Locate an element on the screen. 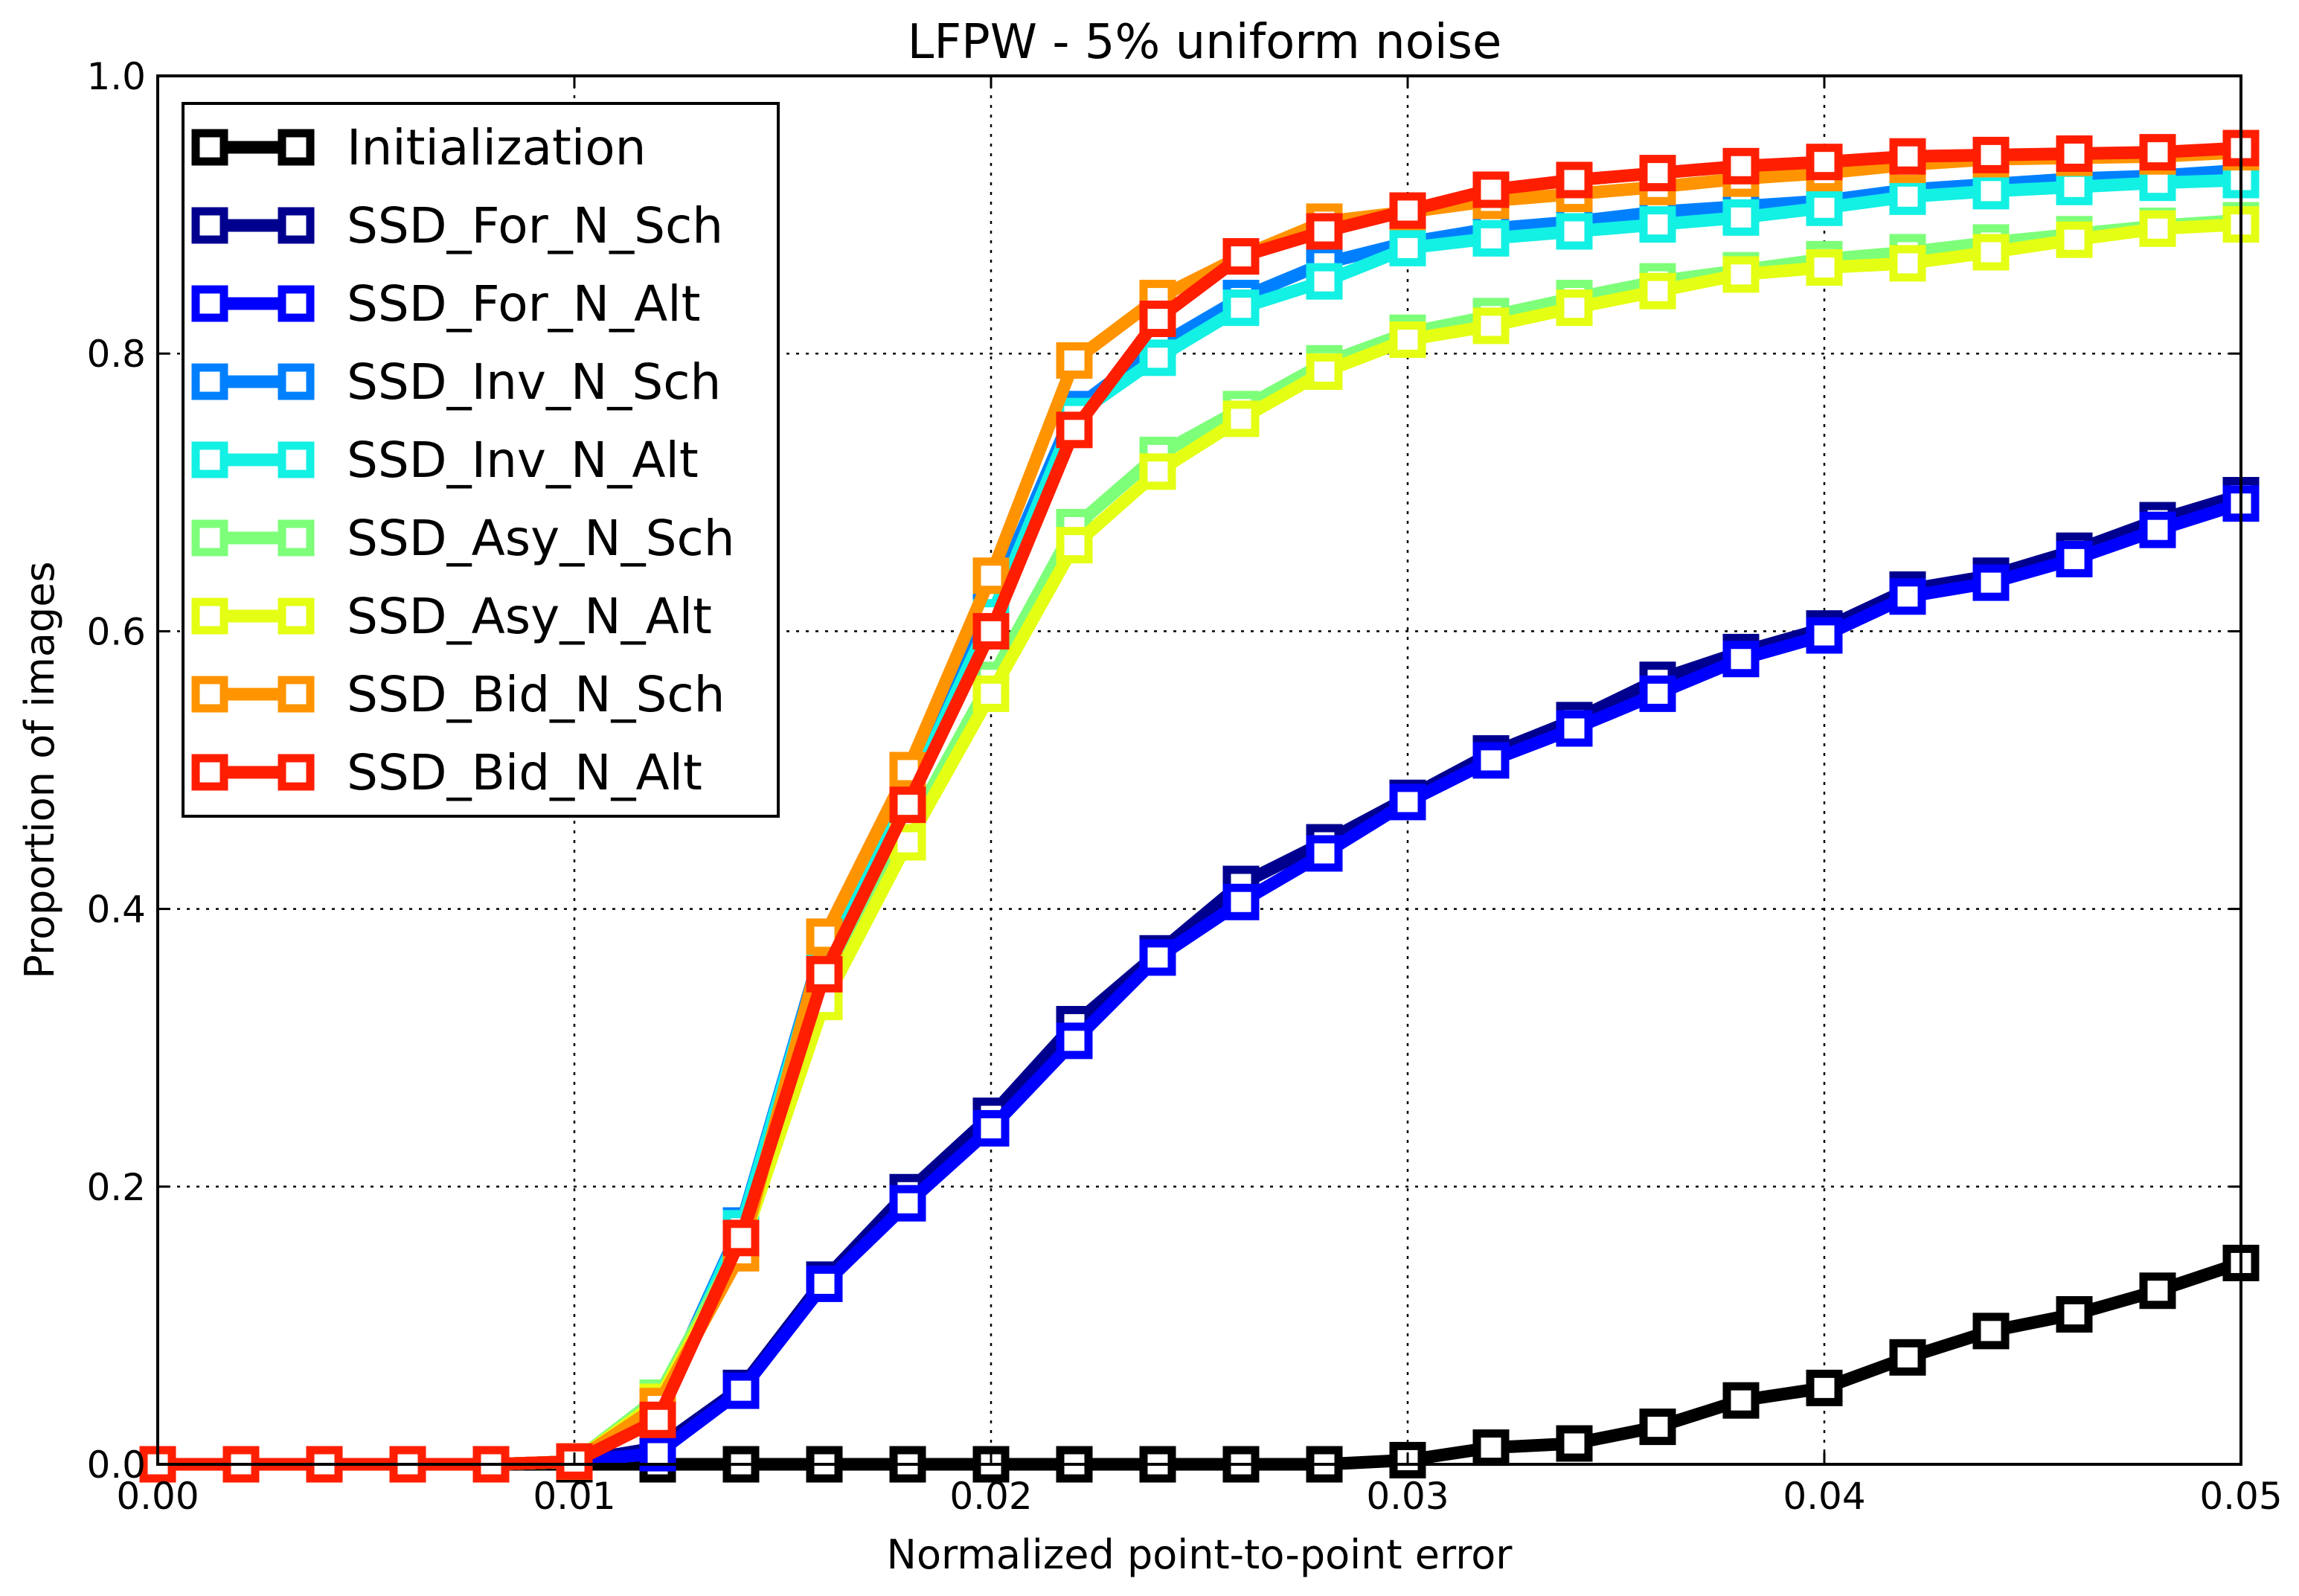 The height and width of the screenshot is (1596, 2299). y-tick-label: 0.8 is located at coordinates (116, 354).